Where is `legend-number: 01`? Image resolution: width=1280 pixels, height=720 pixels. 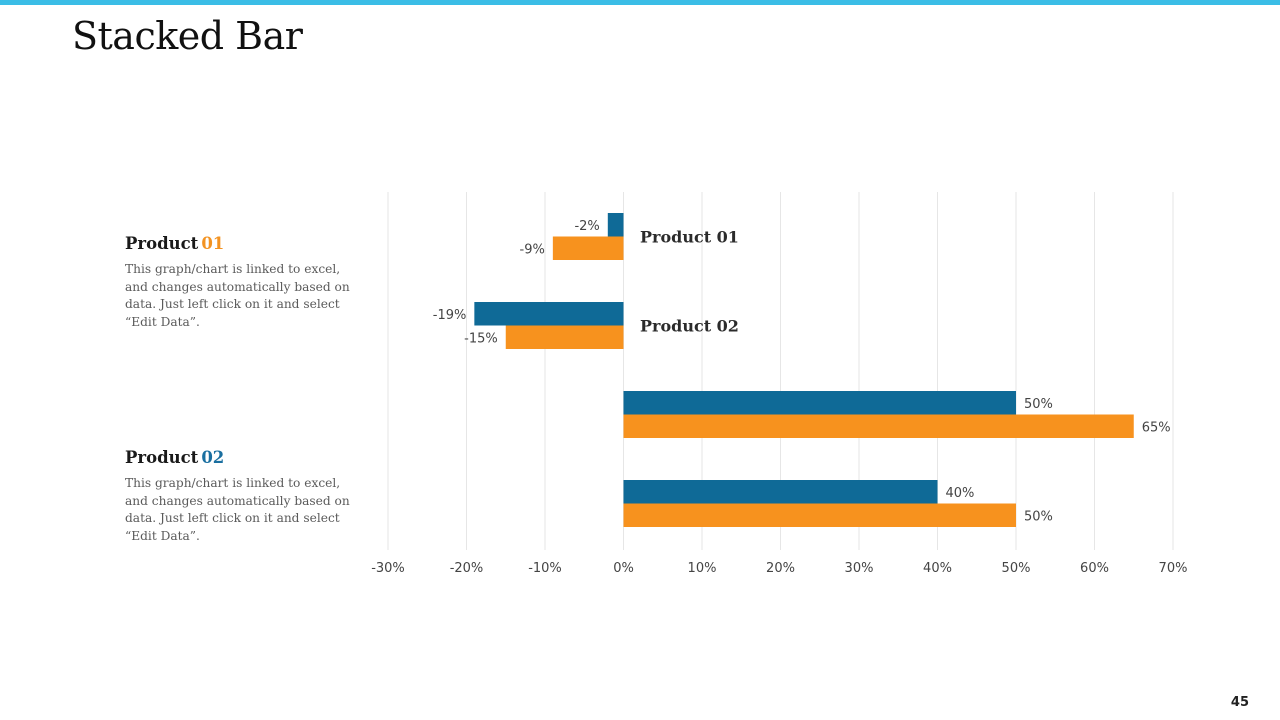 legend-number: 01 is located at coordinates (213, 243).